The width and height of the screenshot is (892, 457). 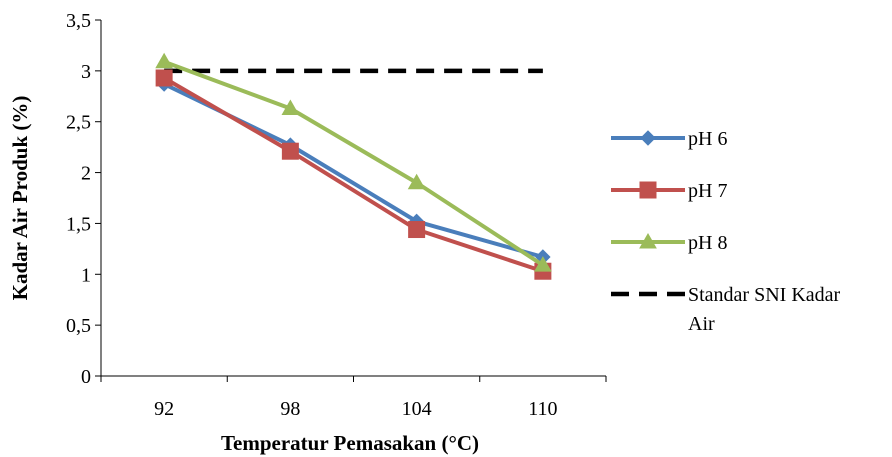 I want to click on legend-label-ph-7: pH 7, so click(x=707, y=191).